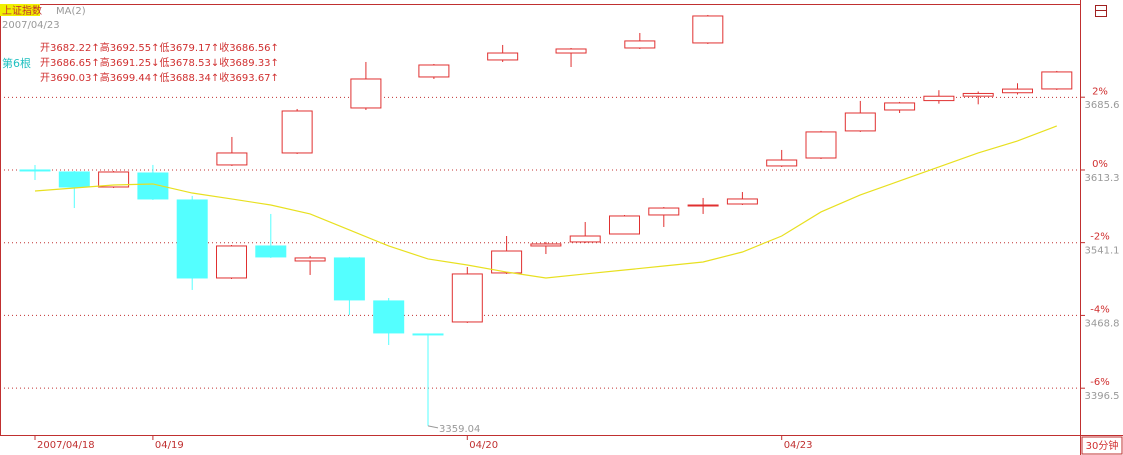 The width and height of the screenshot is (1123, 455). I want to click on ma-legend: MA(2), so click(71, 11).